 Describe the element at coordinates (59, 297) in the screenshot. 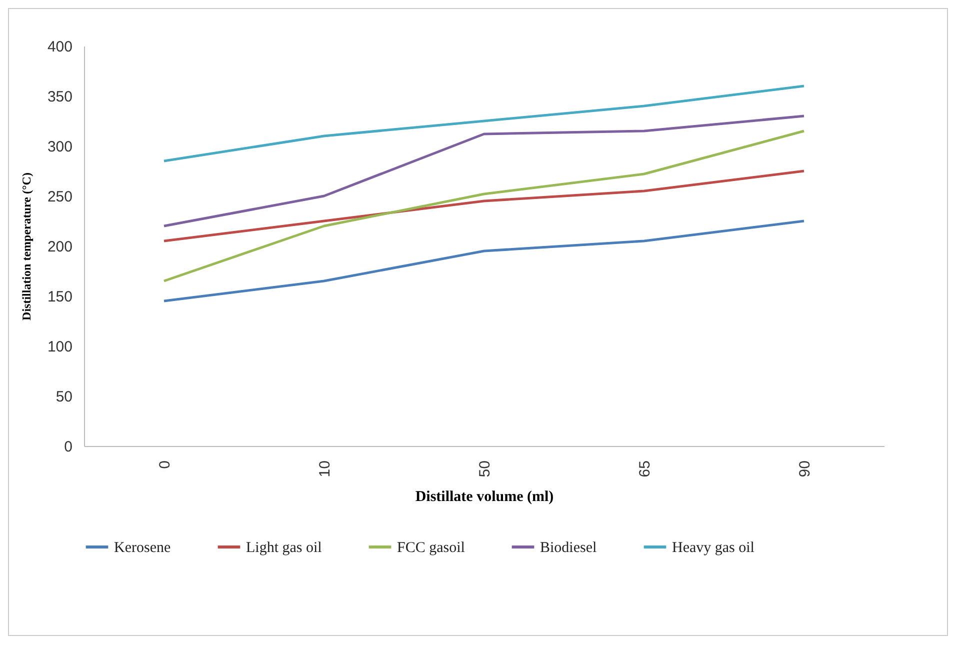

I see `y-tick-label: 150` at that location.